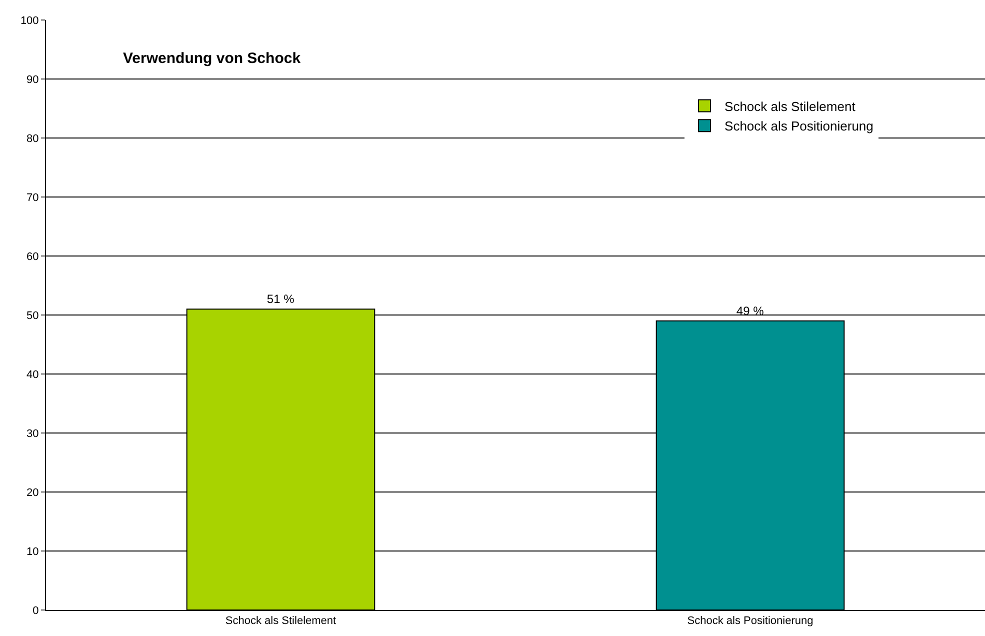 The height and width of the screenshot is (636, 985). Describe the element at coordinates (32, 256) in the screenshot. I see `y-tick-label: 60` at that location.